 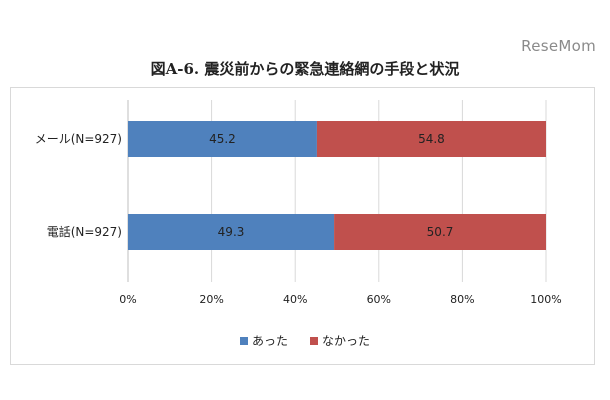 I want to click on legend-label-atta: あった, so click(x=269, y=341).